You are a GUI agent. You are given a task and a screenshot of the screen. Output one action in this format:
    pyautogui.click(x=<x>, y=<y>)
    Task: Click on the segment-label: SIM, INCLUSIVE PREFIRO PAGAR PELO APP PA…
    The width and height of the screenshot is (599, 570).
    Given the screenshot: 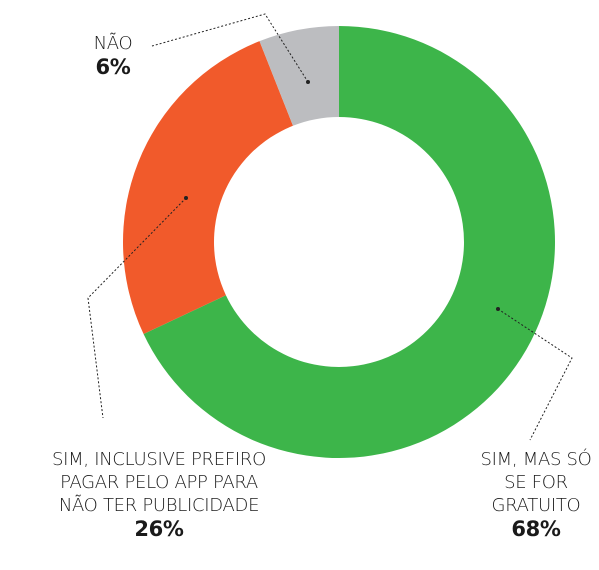 What is the action you would take?
    pyautogui.click(x=159, y=494)
    